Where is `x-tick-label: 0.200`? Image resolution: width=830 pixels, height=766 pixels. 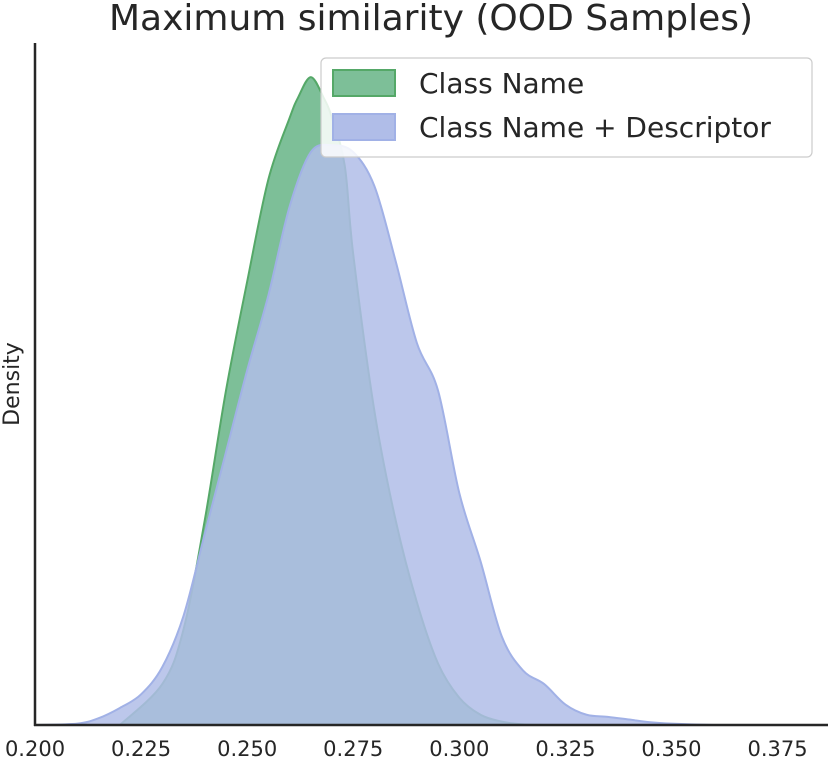 x-tick-label: 0.200 is located at coordinates (35, 749).